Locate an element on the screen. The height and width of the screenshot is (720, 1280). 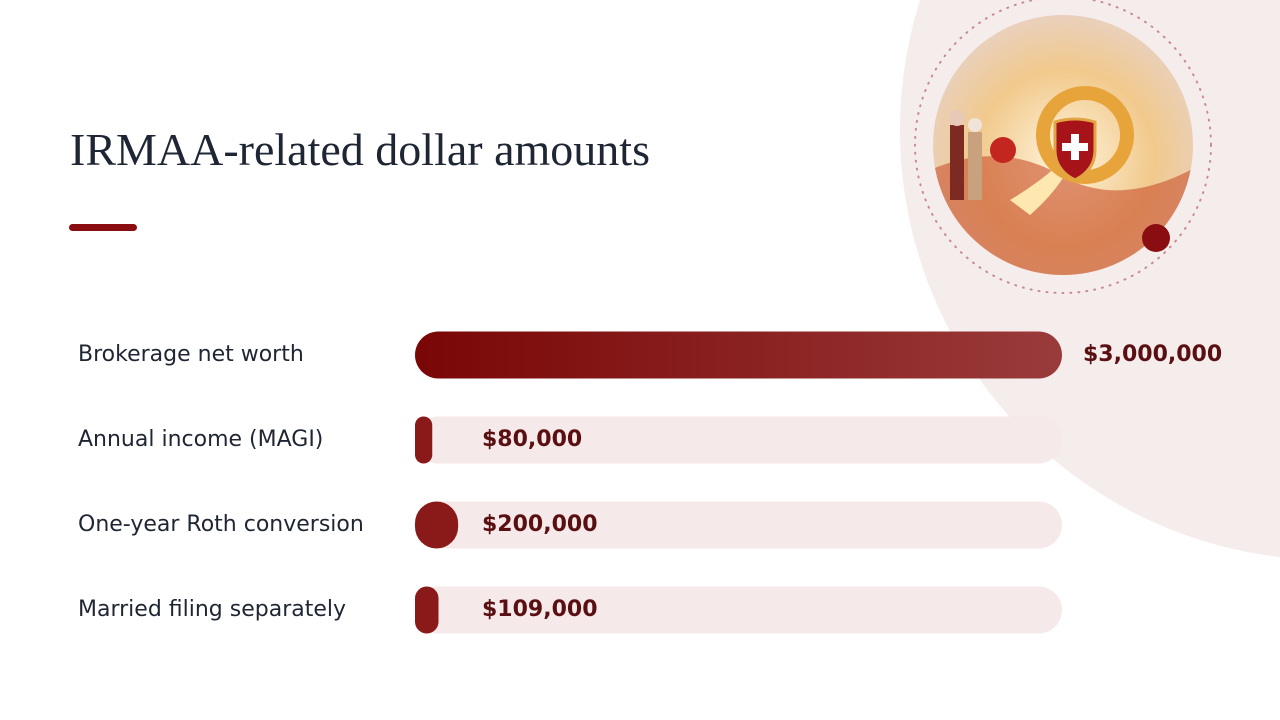
title-underline is located at coordinates (103, 227).